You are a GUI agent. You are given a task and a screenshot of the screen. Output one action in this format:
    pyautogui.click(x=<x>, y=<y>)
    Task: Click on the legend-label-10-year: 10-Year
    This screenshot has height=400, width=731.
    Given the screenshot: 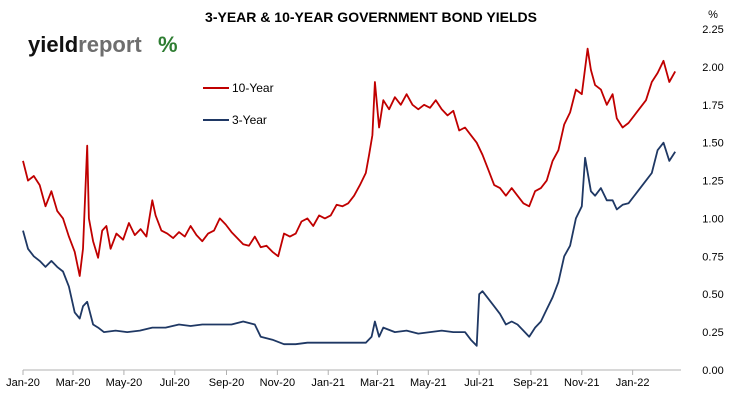 What is the action you would take?
    pyautogui.click(x=253, y=88)
    